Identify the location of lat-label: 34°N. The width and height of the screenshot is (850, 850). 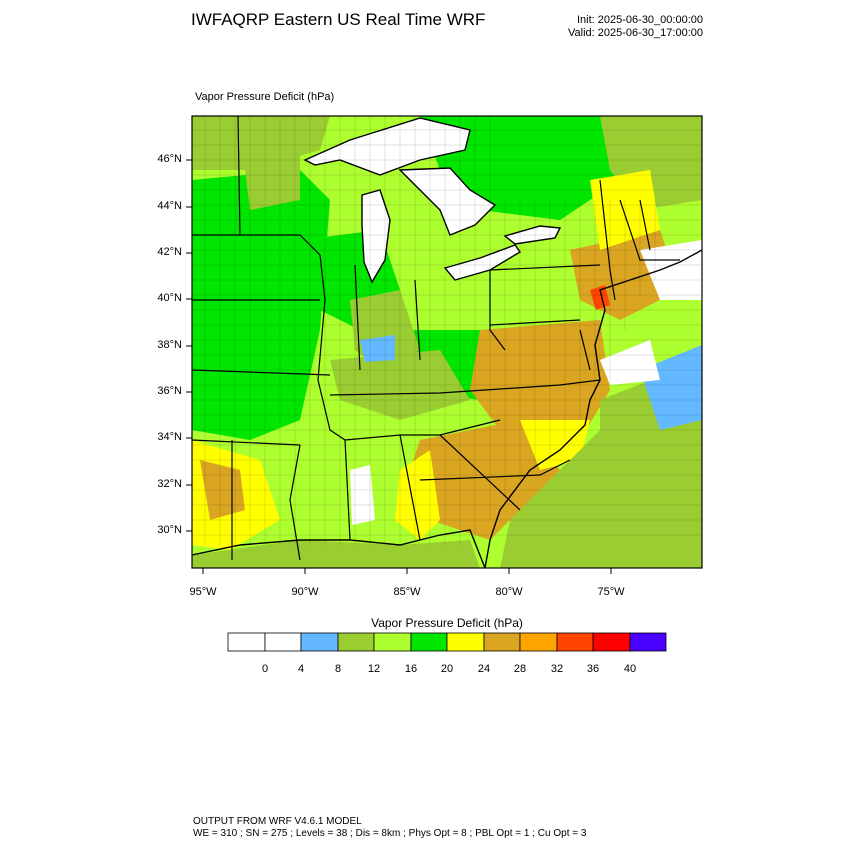
(169, 437).